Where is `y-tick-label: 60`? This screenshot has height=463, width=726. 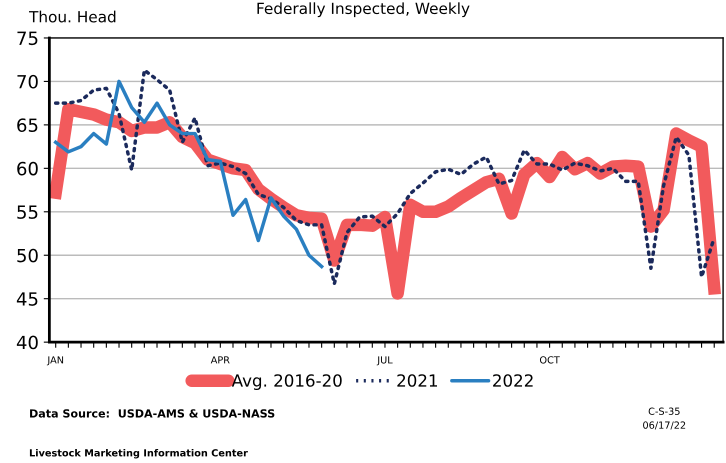 y-tick-label: 60 is located at coordinates (27, 169).